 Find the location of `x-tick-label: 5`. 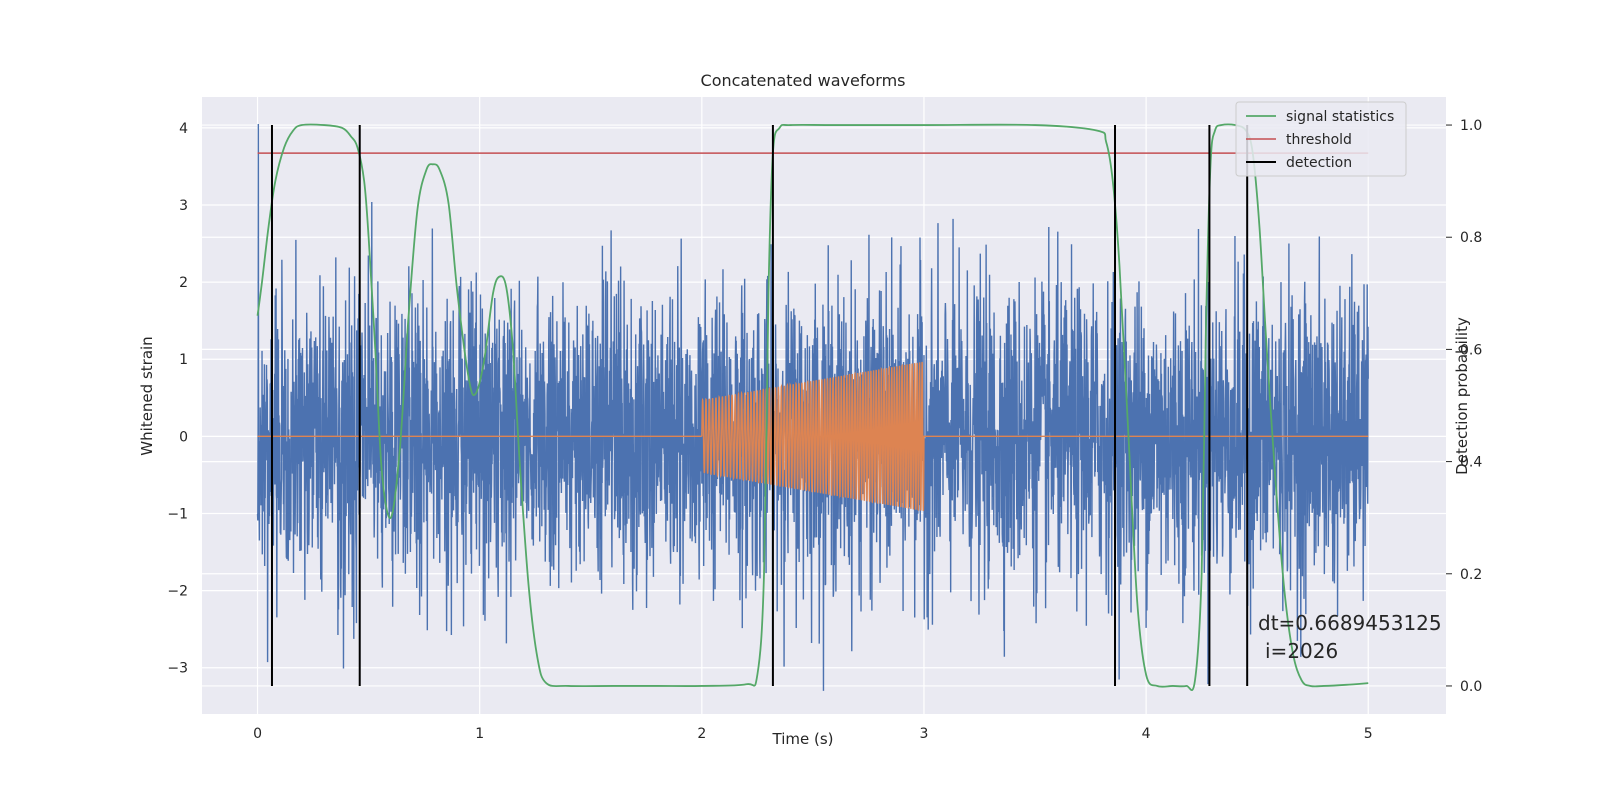

x-tick-label: 5 is located at coordinates (1368, 734).